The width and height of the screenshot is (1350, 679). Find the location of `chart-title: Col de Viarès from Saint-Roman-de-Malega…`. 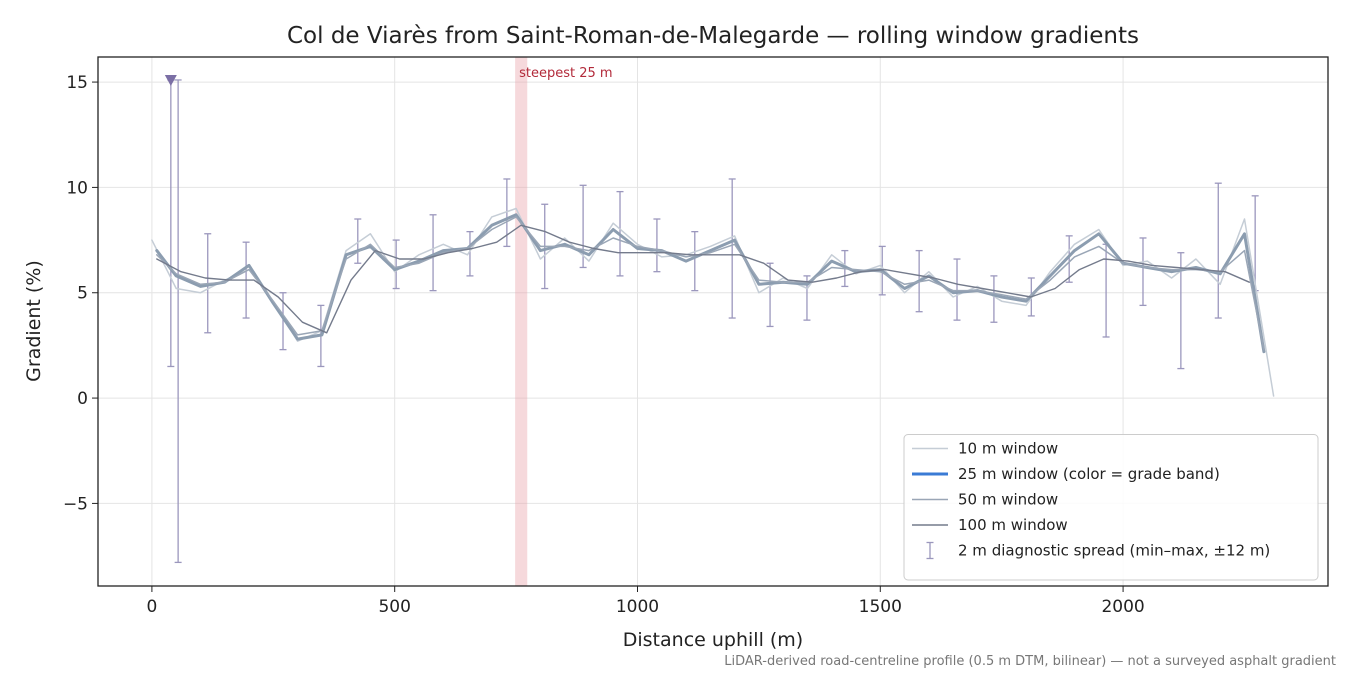

chart-title: Col de Viarès from Saint-Roman-de-Malega… is located at coordinates (713, 36).